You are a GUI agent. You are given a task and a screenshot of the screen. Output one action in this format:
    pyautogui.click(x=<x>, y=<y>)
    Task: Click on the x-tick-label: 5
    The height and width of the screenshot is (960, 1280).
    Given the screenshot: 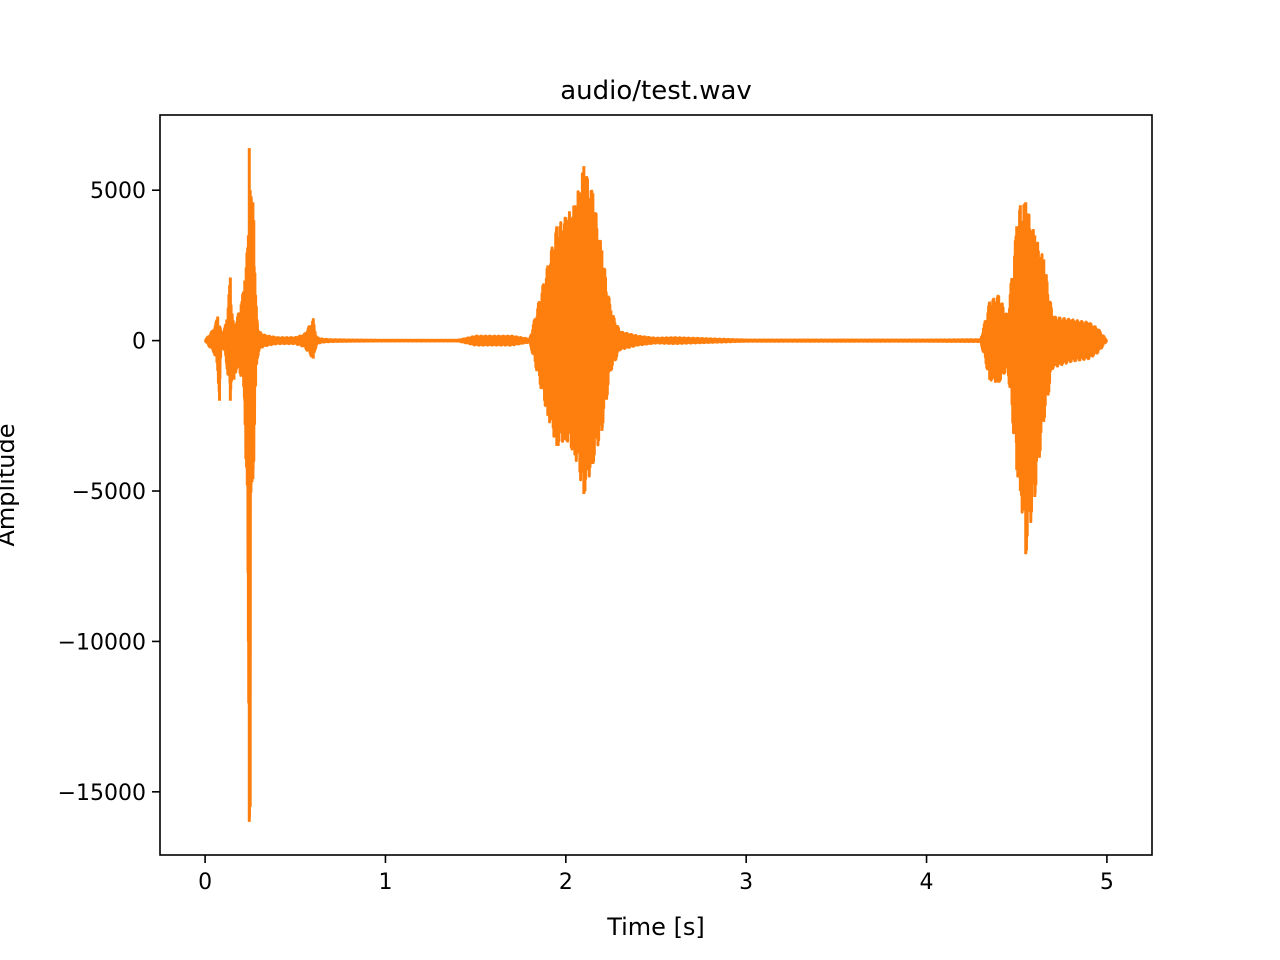 What is the action you would take?
    pyautogui.click(x=1107, y=882)
    